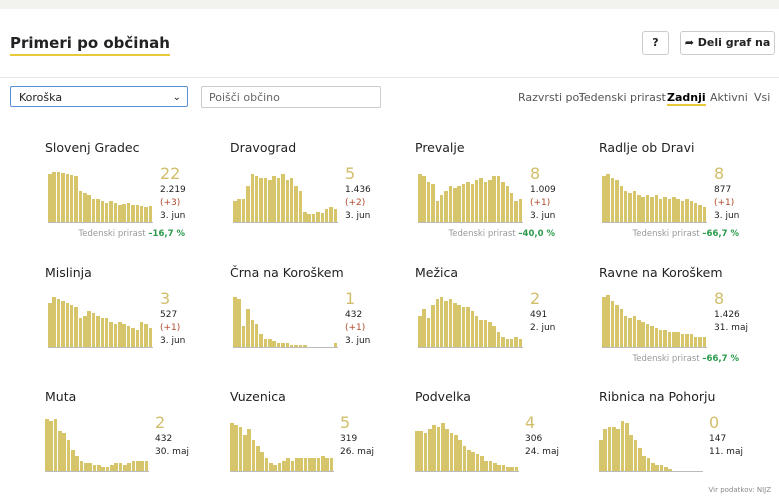 The image size is (779, 498). Describe the element at coordinates (729, 97) in the screenshot. I see `sort-option: Aktivni` at that location.